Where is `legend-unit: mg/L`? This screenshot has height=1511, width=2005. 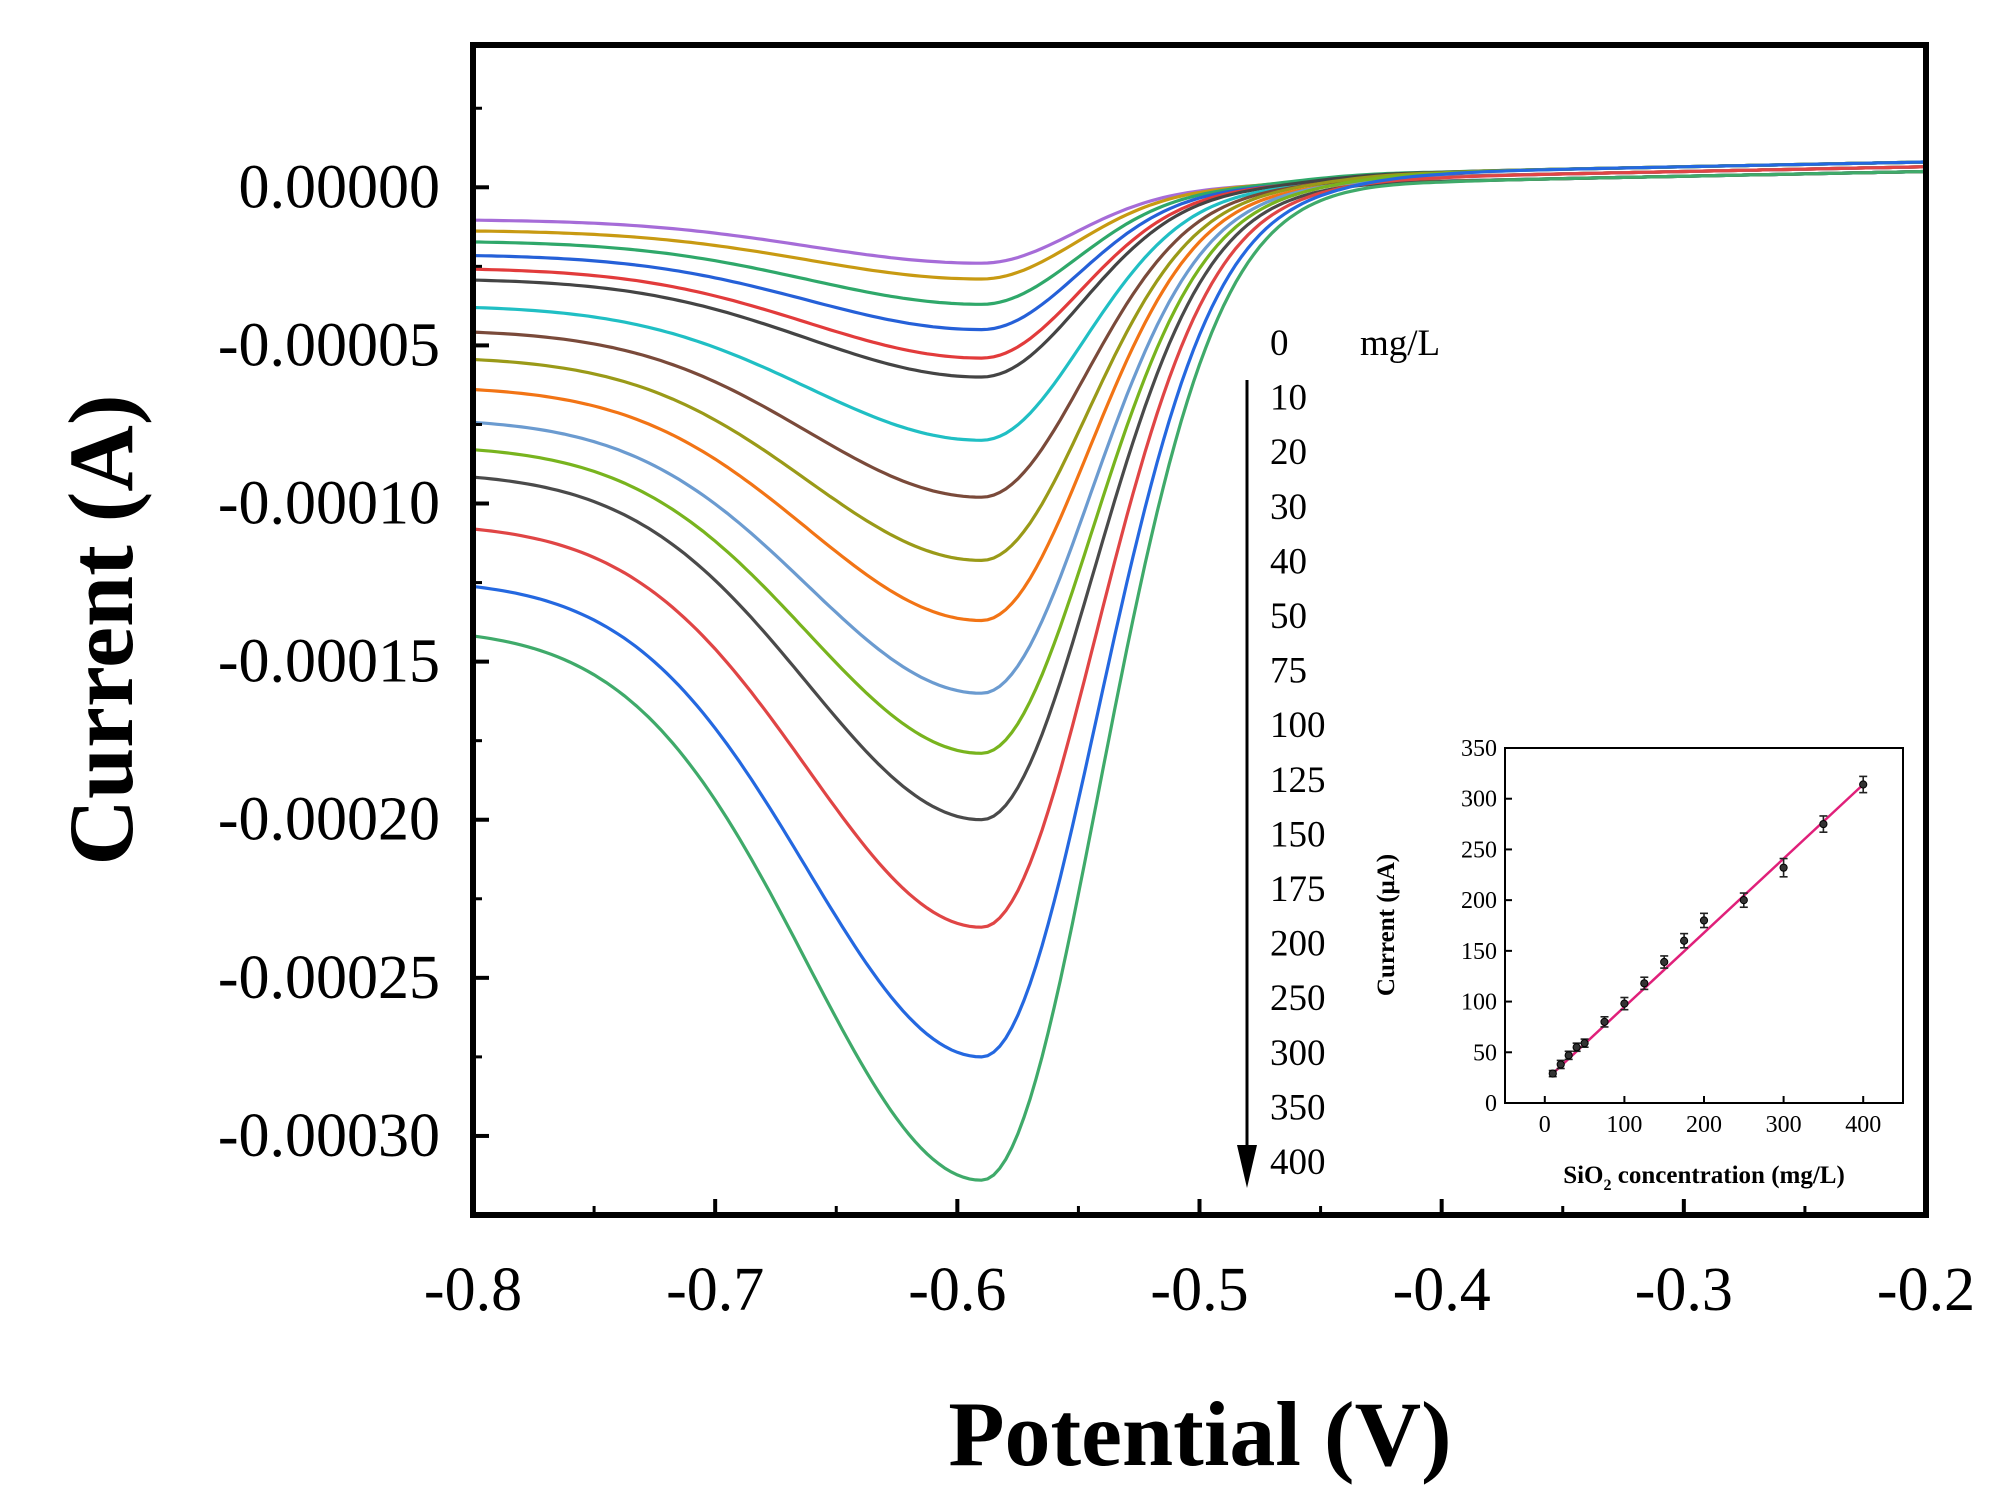
legend-unit: mg/L is located at coordinates (1400, 343).